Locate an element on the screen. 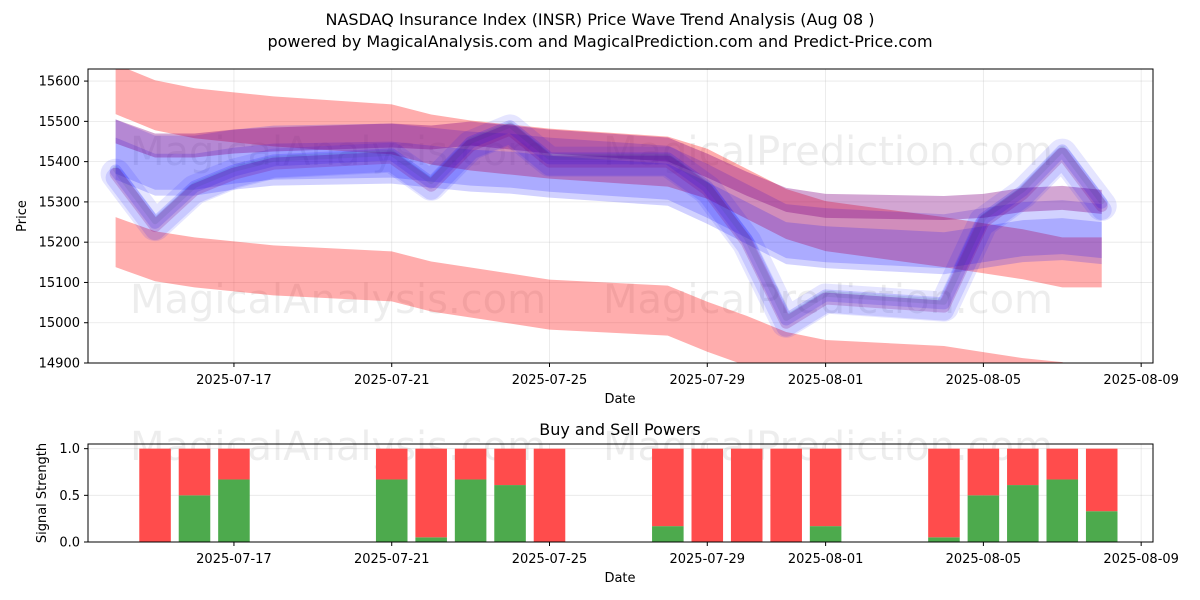 This screenshot has width=1200, height=600. watermark-analysis-mid: MagicalAnalysis.com is located at coordinates (338, 300).